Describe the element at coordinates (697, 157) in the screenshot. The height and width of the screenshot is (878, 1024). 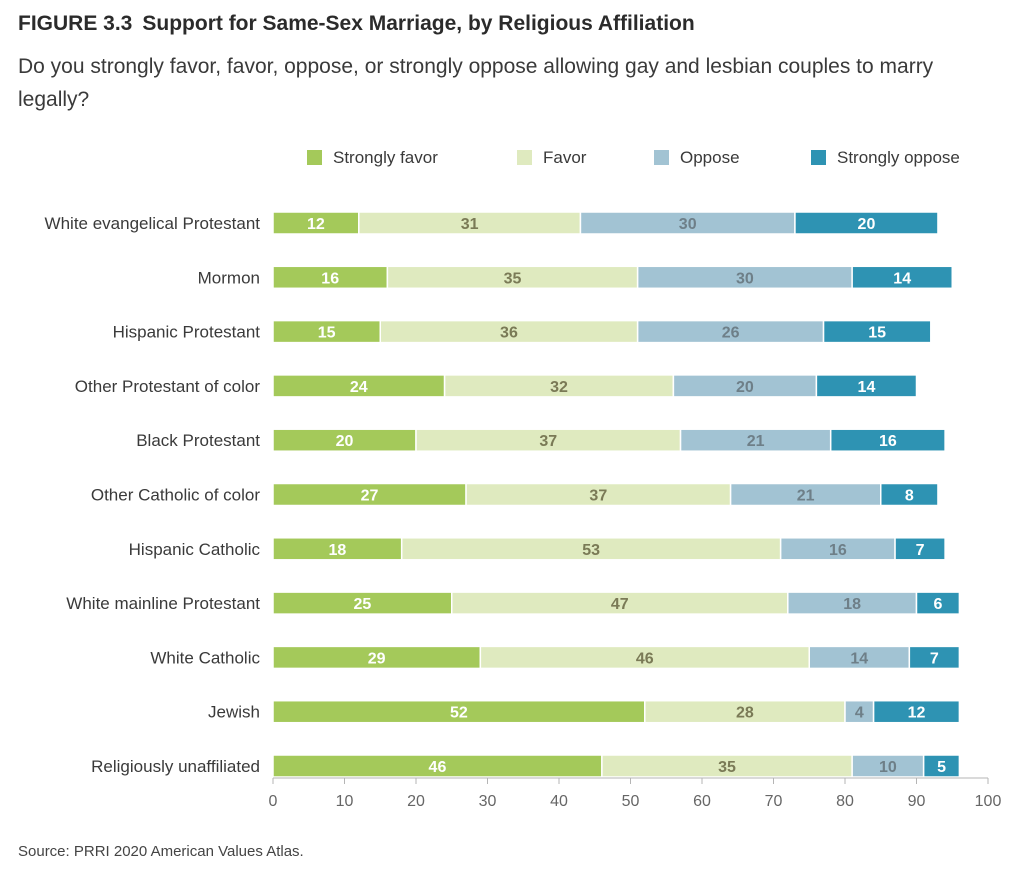
I see `legend-item-oppose: Oppose` at that location.